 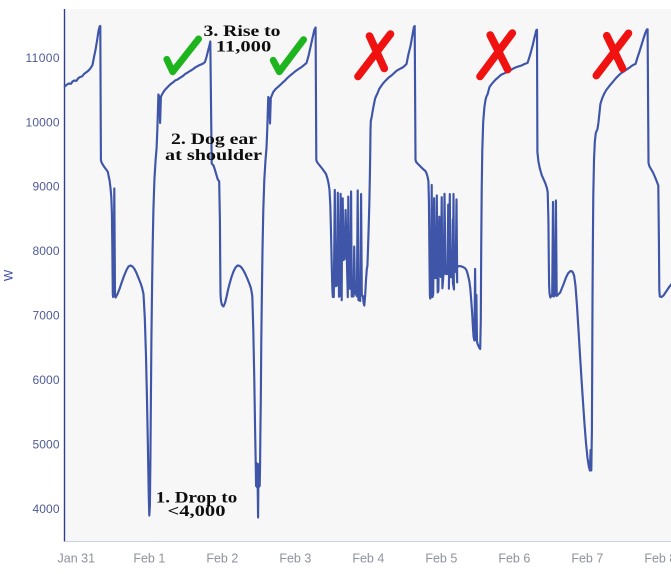 What do you see at coordinates (213, 155) in the screenshot?
I see `svg-text: at shoulder` at bounding box center [213, 155].